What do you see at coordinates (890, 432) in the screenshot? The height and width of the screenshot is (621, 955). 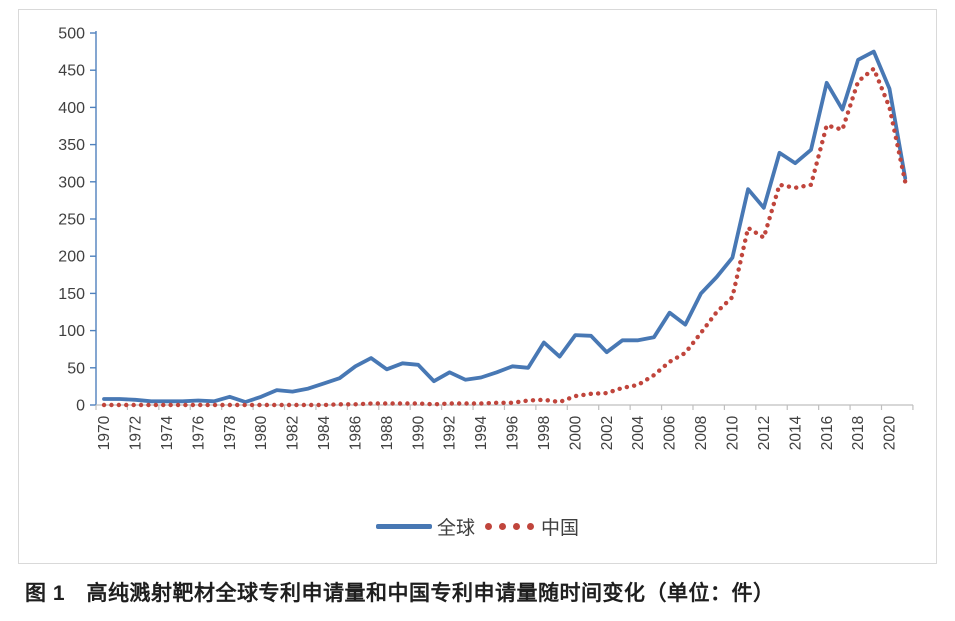 I see `x-tick-label: 2020` at bounding box center [890, 432].